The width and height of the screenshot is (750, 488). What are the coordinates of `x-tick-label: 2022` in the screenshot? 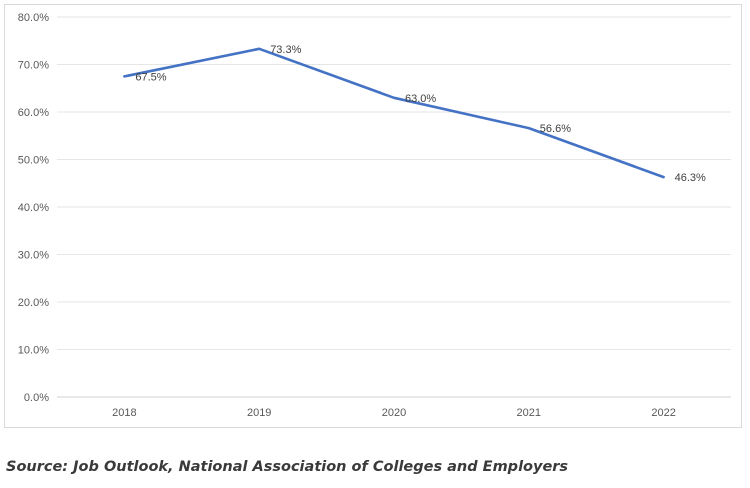 It's located at (663, 413).